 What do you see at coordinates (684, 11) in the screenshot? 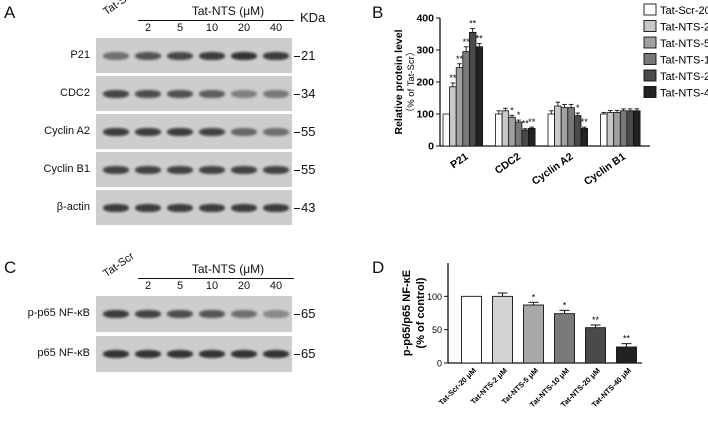
I see `legend-label: Tat-Scr-20 μM` at bounding box center [684, 11].